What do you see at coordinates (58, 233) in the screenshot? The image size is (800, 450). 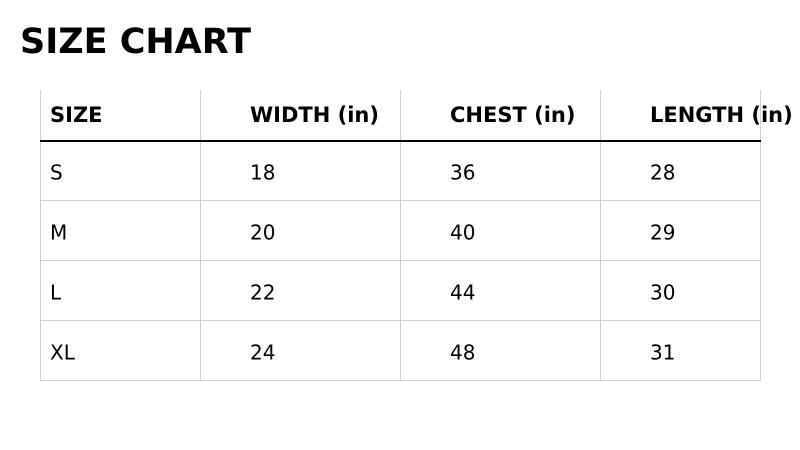 I see `table-cell: M` at bounding box center [58, 233].